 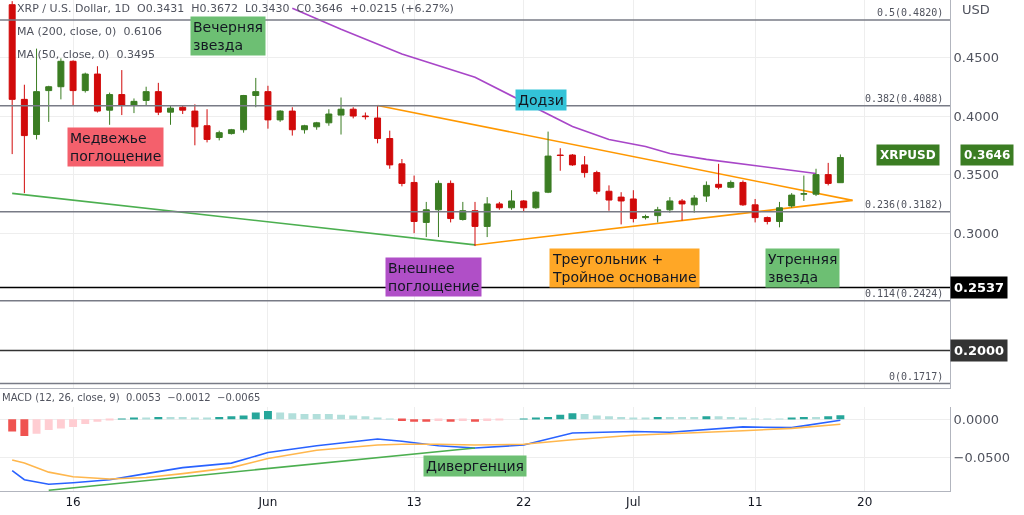 What do you see at coordinates (976, 9) in the screenshot?
I see `y-axis-title: USD` at bounding box center [976, 9].